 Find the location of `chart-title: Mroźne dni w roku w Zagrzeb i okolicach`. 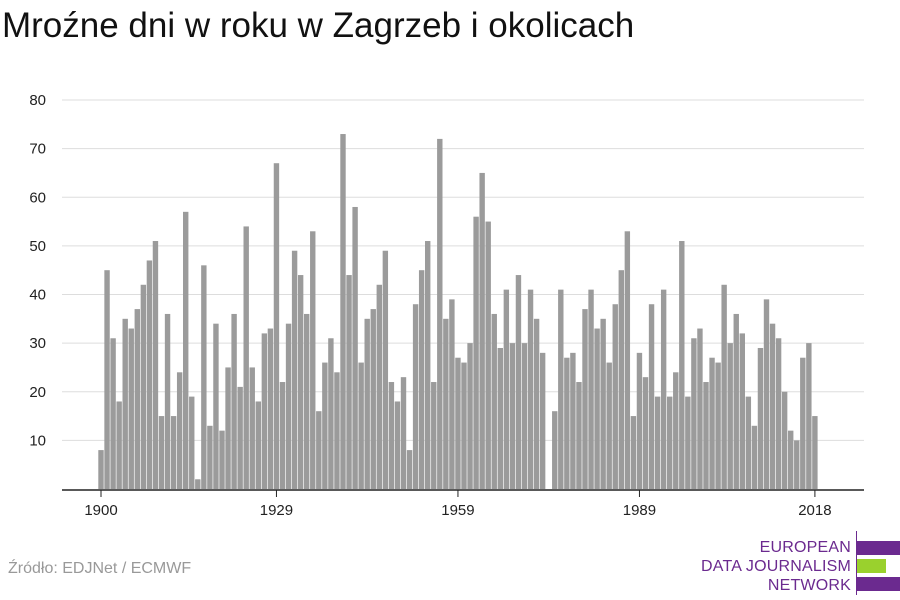

chart-title: Mroźne dni w roku w Zagrzeb i okolicach is located at coordinates (318, 25).